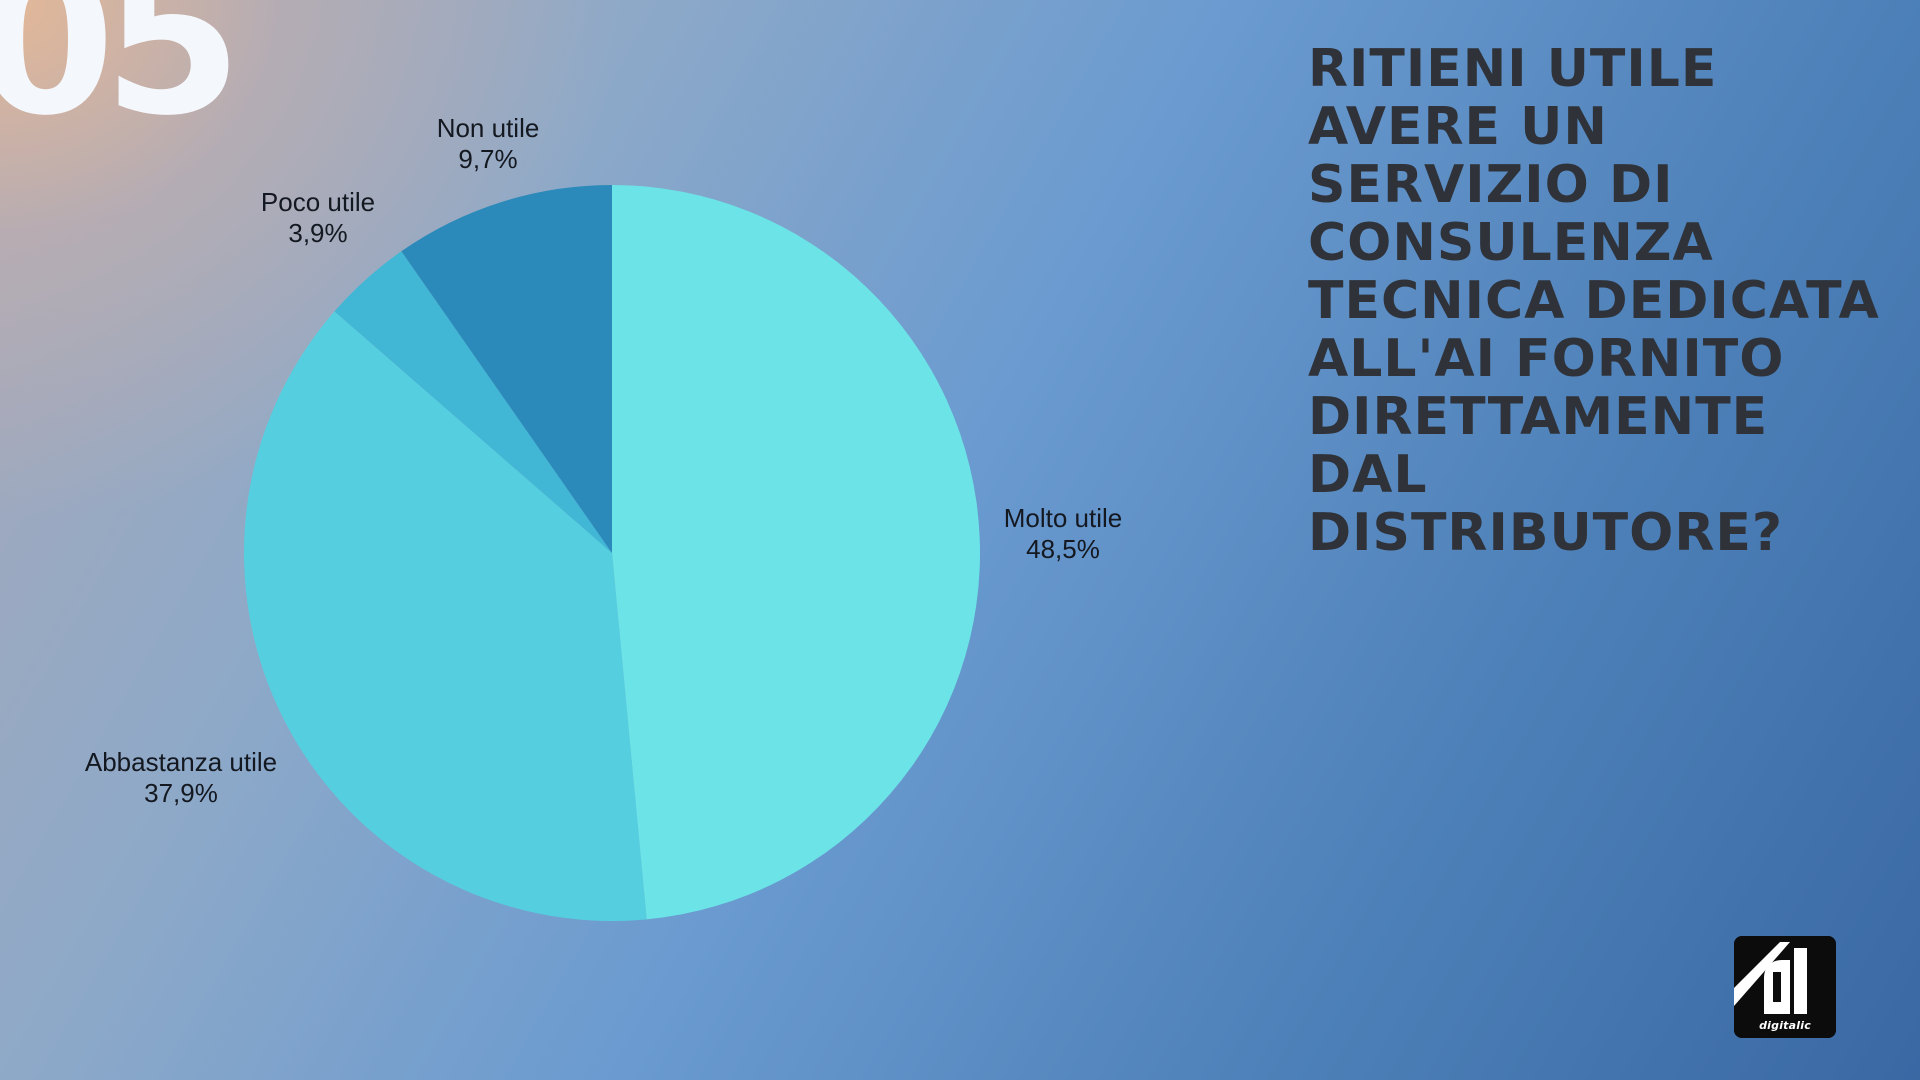 The image size is (1920, 1080). What do you see at coordinates (317, 233) in the screenshot?
I see `slice-label-value: 3,9%` at bounding box center [317, 233].